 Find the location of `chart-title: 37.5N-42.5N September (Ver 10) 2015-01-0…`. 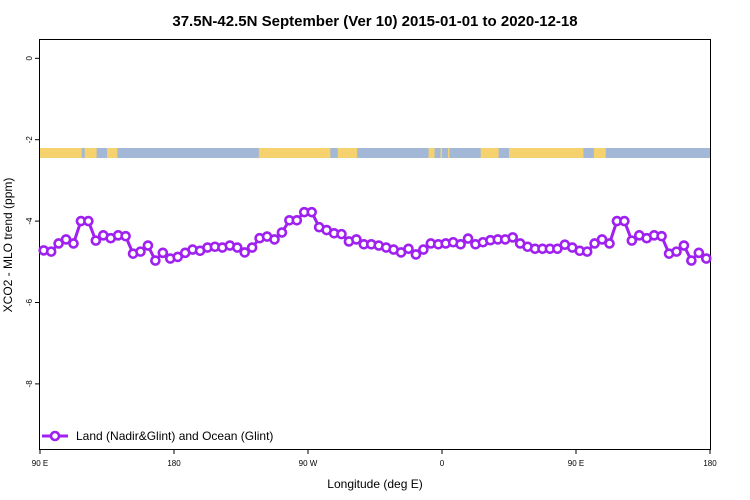

chart-title: 37.5N-42.5N September (Ver 10) 2015-01-0… is located at coordinates (374, 21).